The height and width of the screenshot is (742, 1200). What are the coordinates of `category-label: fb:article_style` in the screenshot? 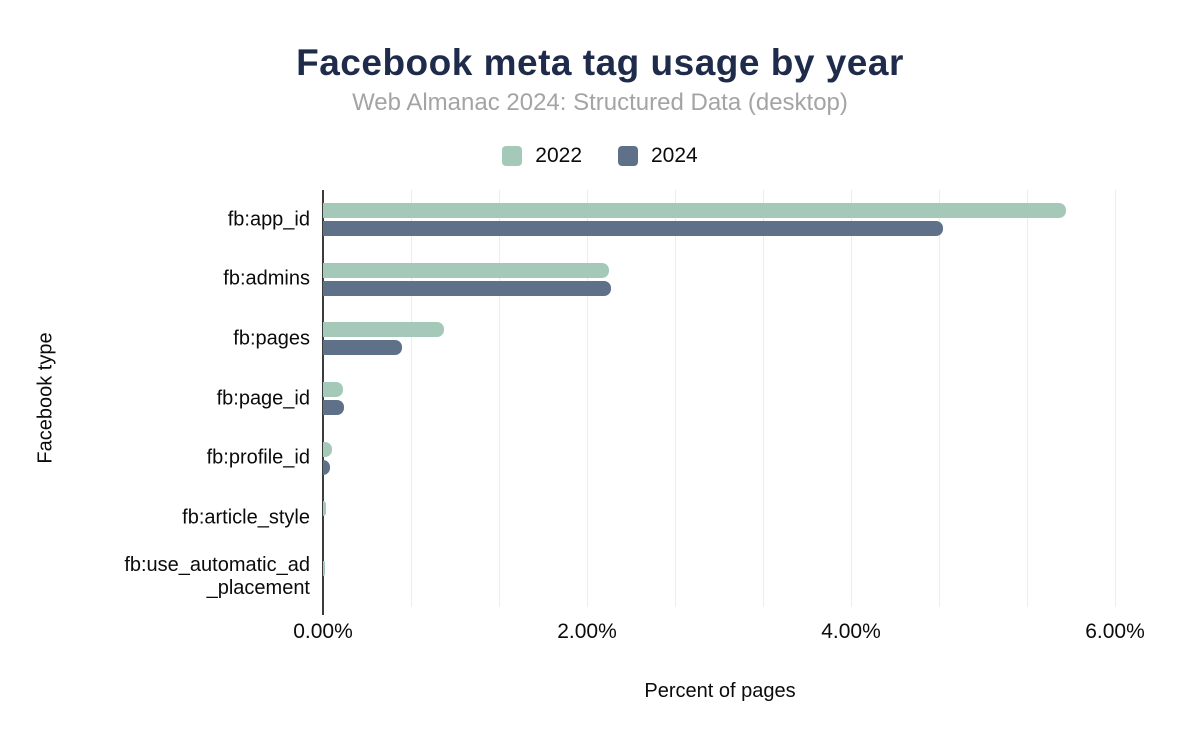 It's located at (246, 517).